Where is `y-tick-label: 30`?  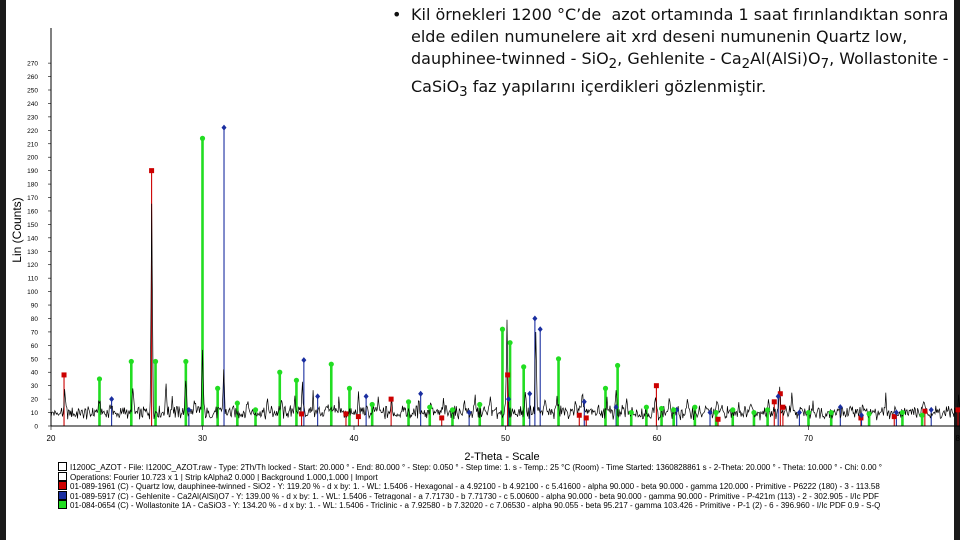 y-tick-label: 30 is located at coordinates (35, 386).